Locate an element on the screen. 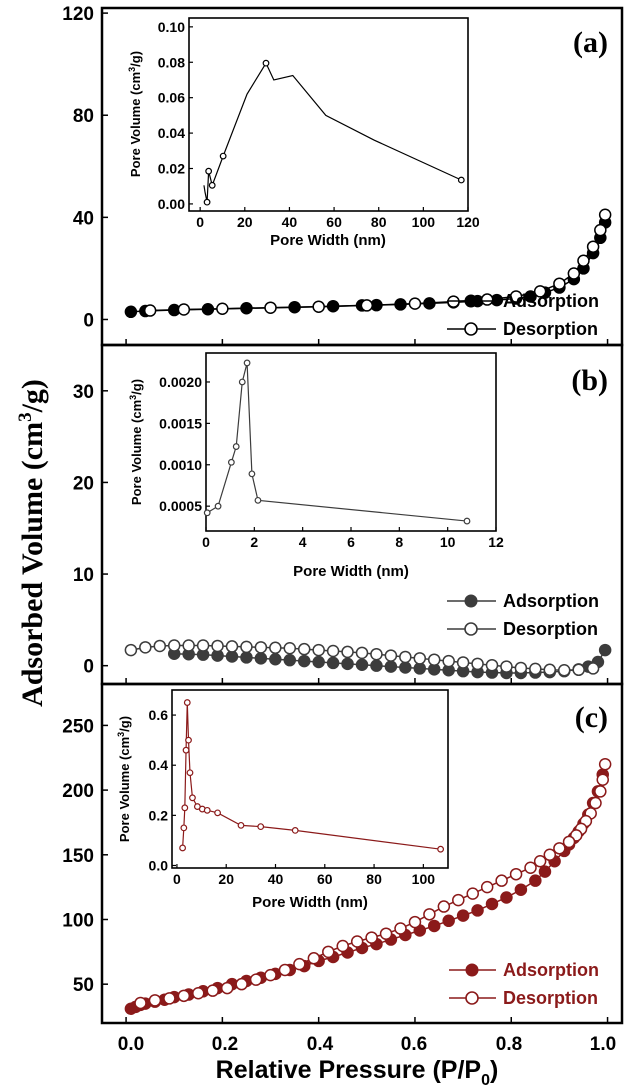 The height and width of the screenshot is (1086, 629). inset-x-tick-label: 12 is located at coordinates (496, 542).